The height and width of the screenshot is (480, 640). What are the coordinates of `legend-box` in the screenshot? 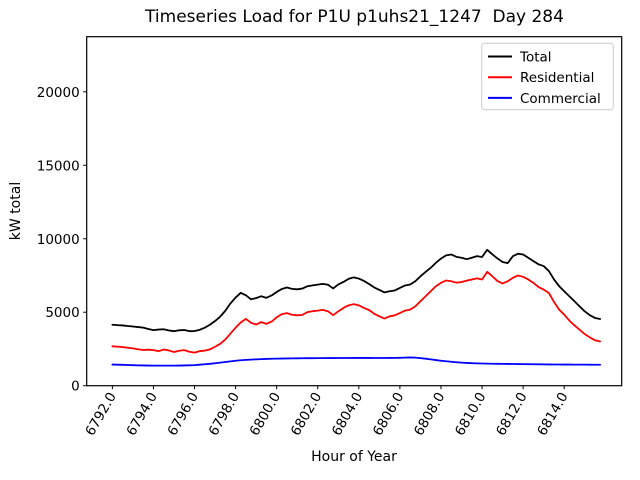 It's located at (547, 76).